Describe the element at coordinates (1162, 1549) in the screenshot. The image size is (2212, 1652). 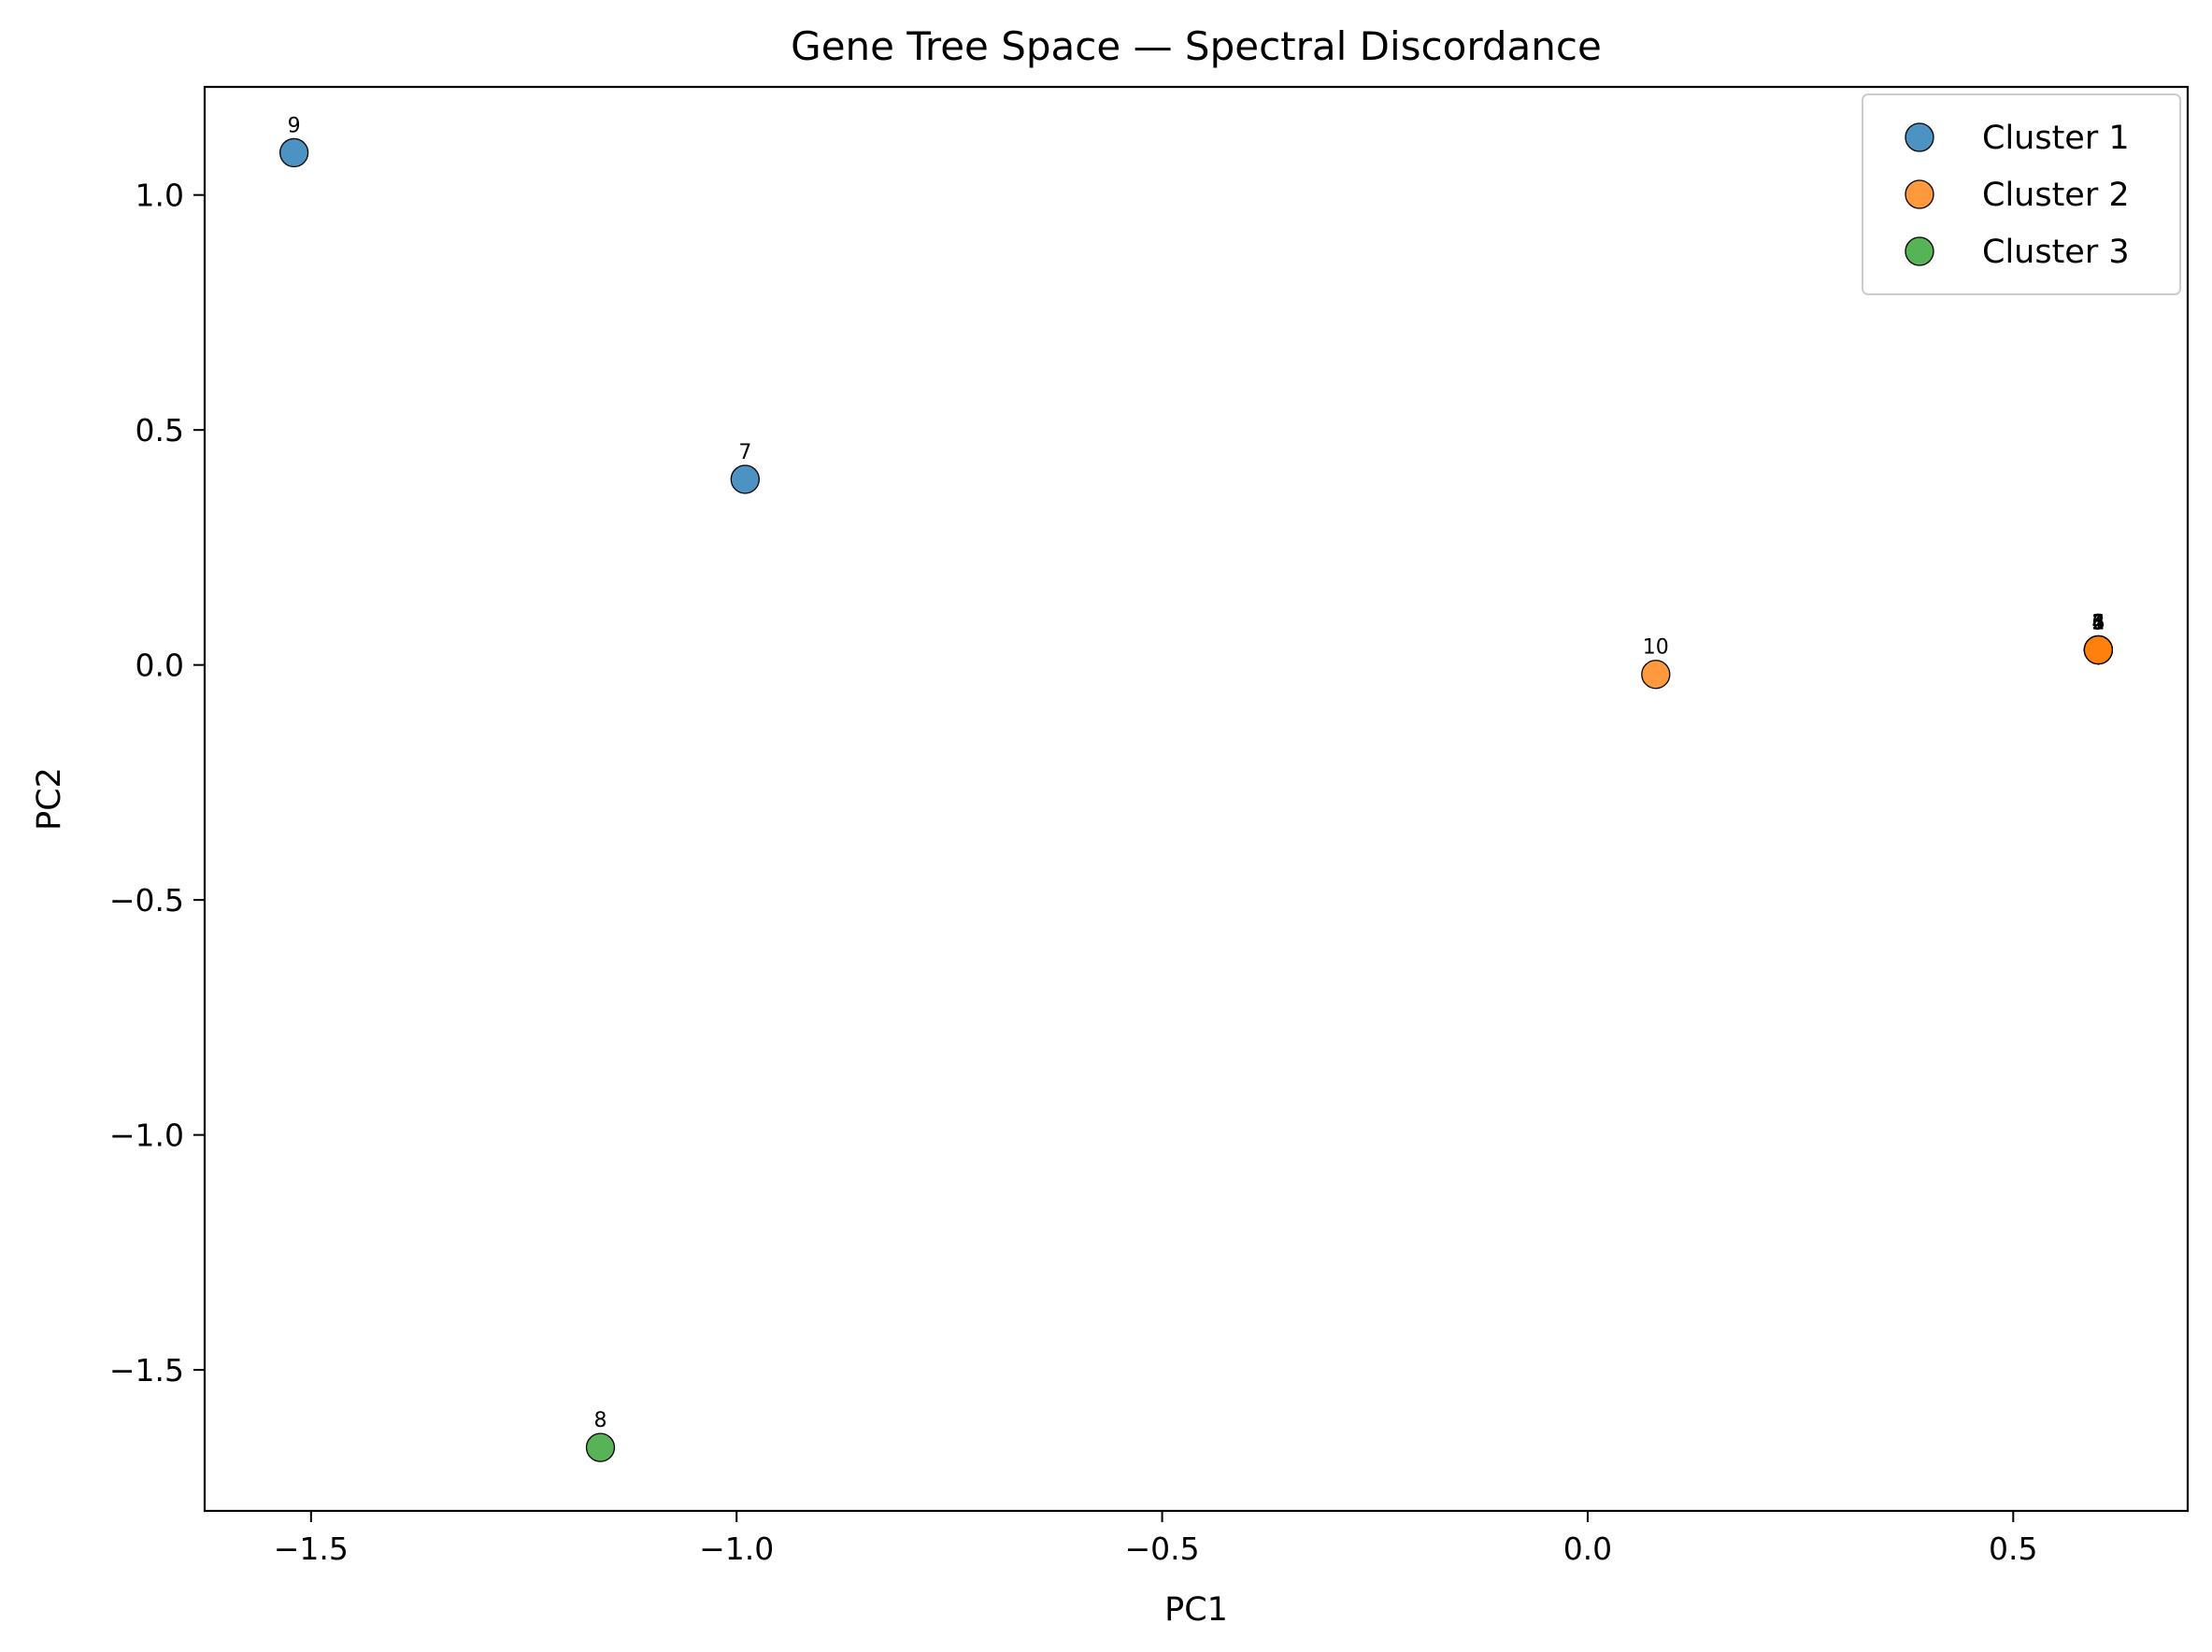
I see `x-tick-label: −0.5` at that location.